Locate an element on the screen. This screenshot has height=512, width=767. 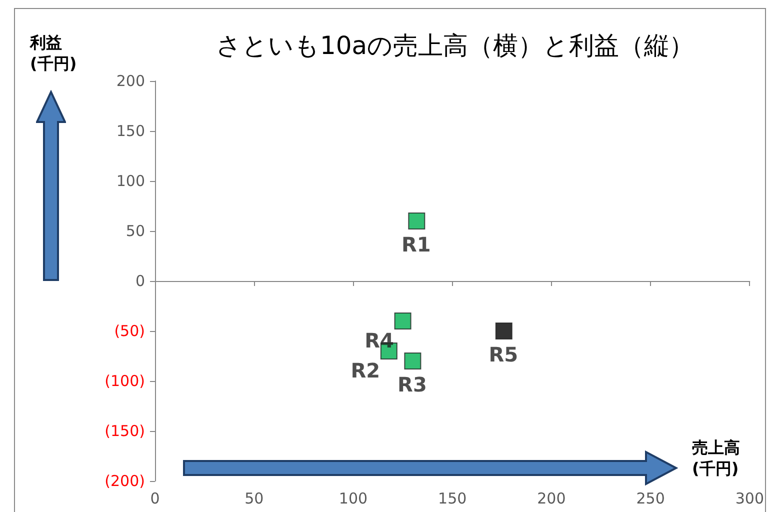
data-label: R5 is located at coordinates (503, 354).